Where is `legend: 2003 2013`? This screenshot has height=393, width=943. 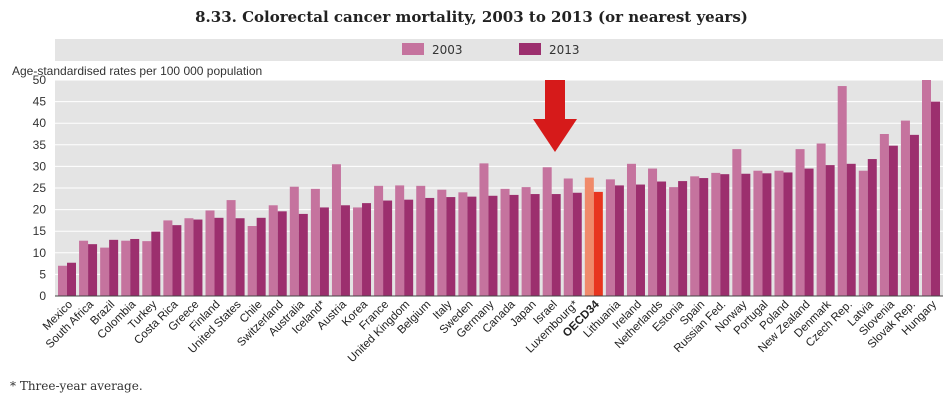
legend: 2003 2013 is located at coordinates (499, 50).